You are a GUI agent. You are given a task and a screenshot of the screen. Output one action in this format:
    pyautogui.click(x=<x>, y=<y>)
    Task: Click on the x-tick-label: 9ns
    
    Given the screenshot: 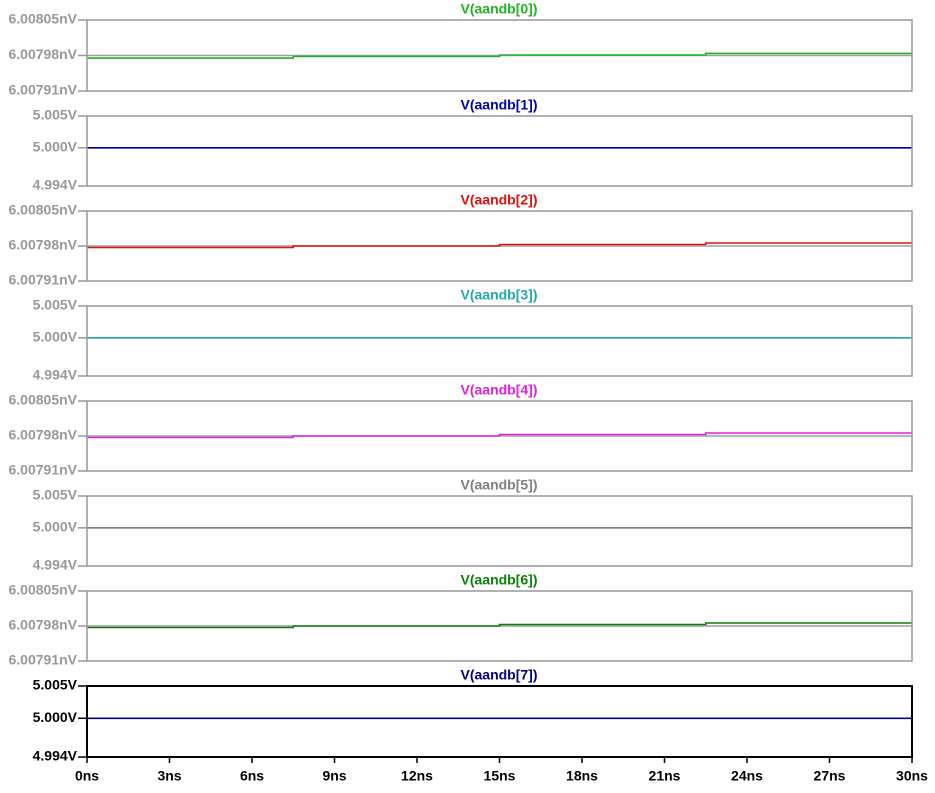 What is the action you would take?
    pyautogui.click(x=334, y=776)
    